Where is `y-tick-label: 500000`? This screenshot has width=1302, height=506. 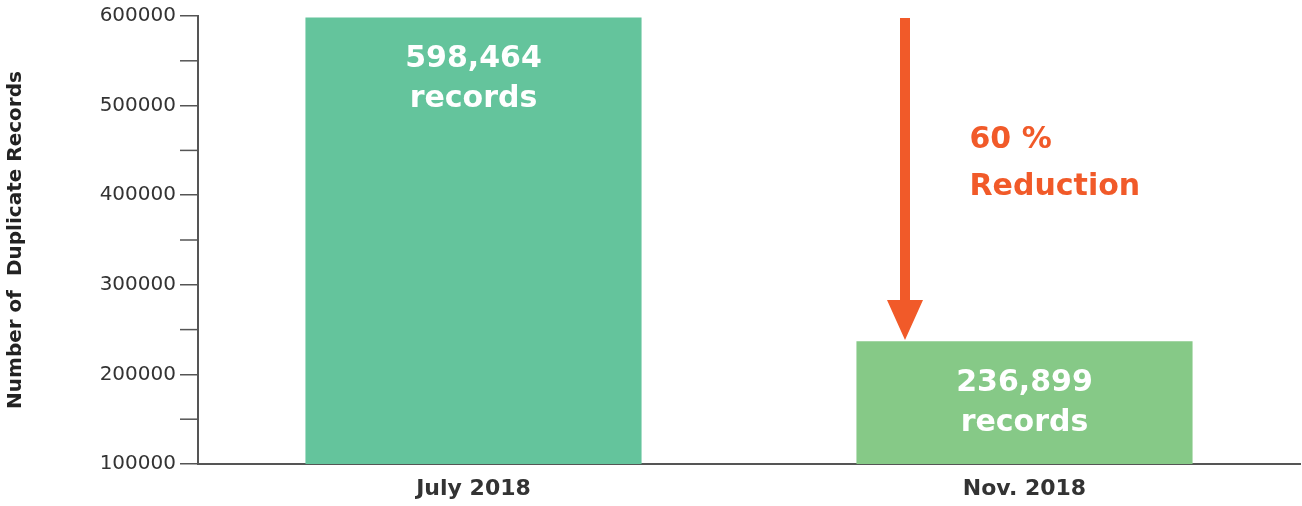
y-tick-label: 500000 is located at coordinates (137, 103).